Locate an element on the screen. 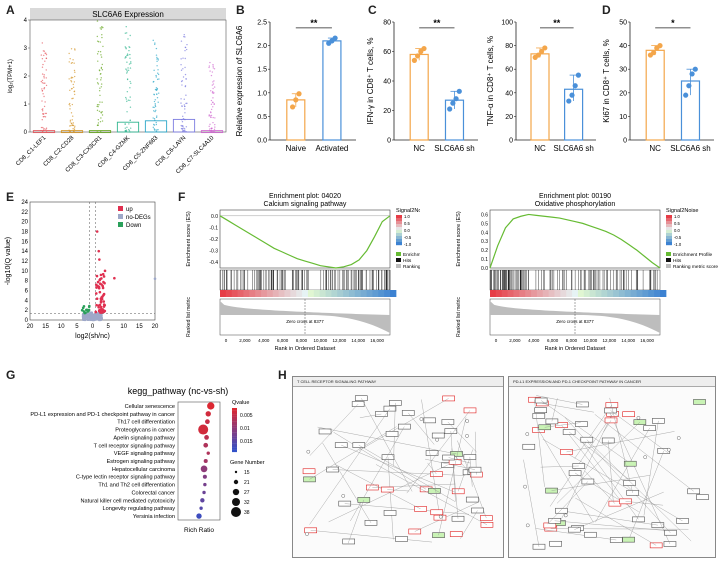  x-tick-label: 6,000 is located at coordinates (553, 340).